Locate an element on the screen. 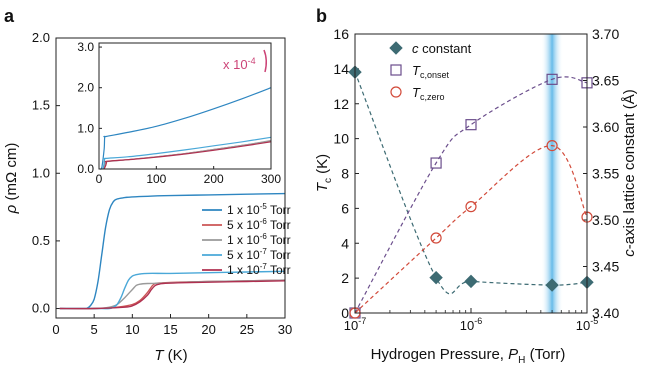 This screenshot has width=645, height=367. panel-b-xtick-label-1: 10⁻⁶ is located at coordinates (471, 324).